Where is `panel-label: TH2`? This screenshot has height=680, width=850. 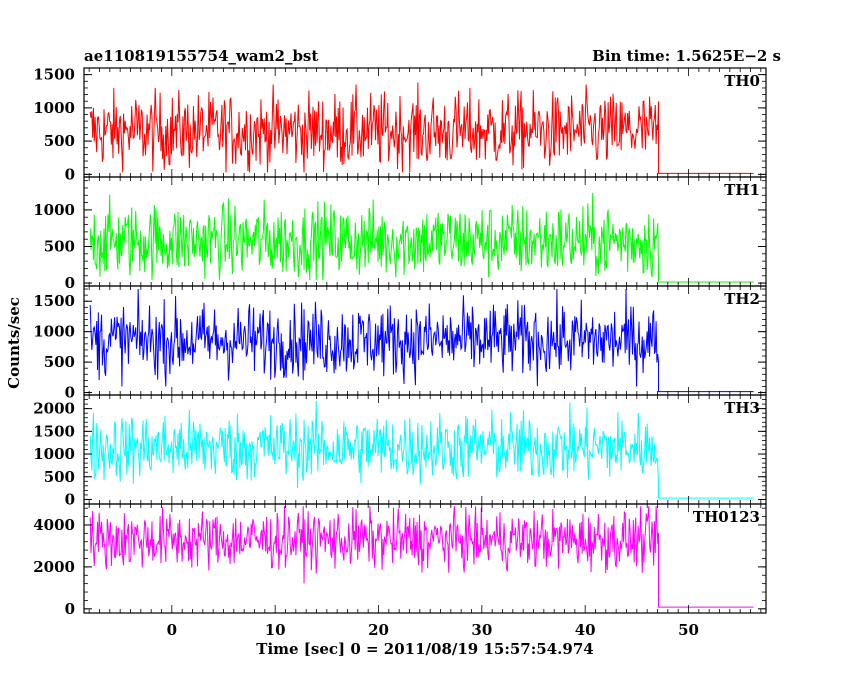
panel-label: TH2 is located at coordinates (742, 299).